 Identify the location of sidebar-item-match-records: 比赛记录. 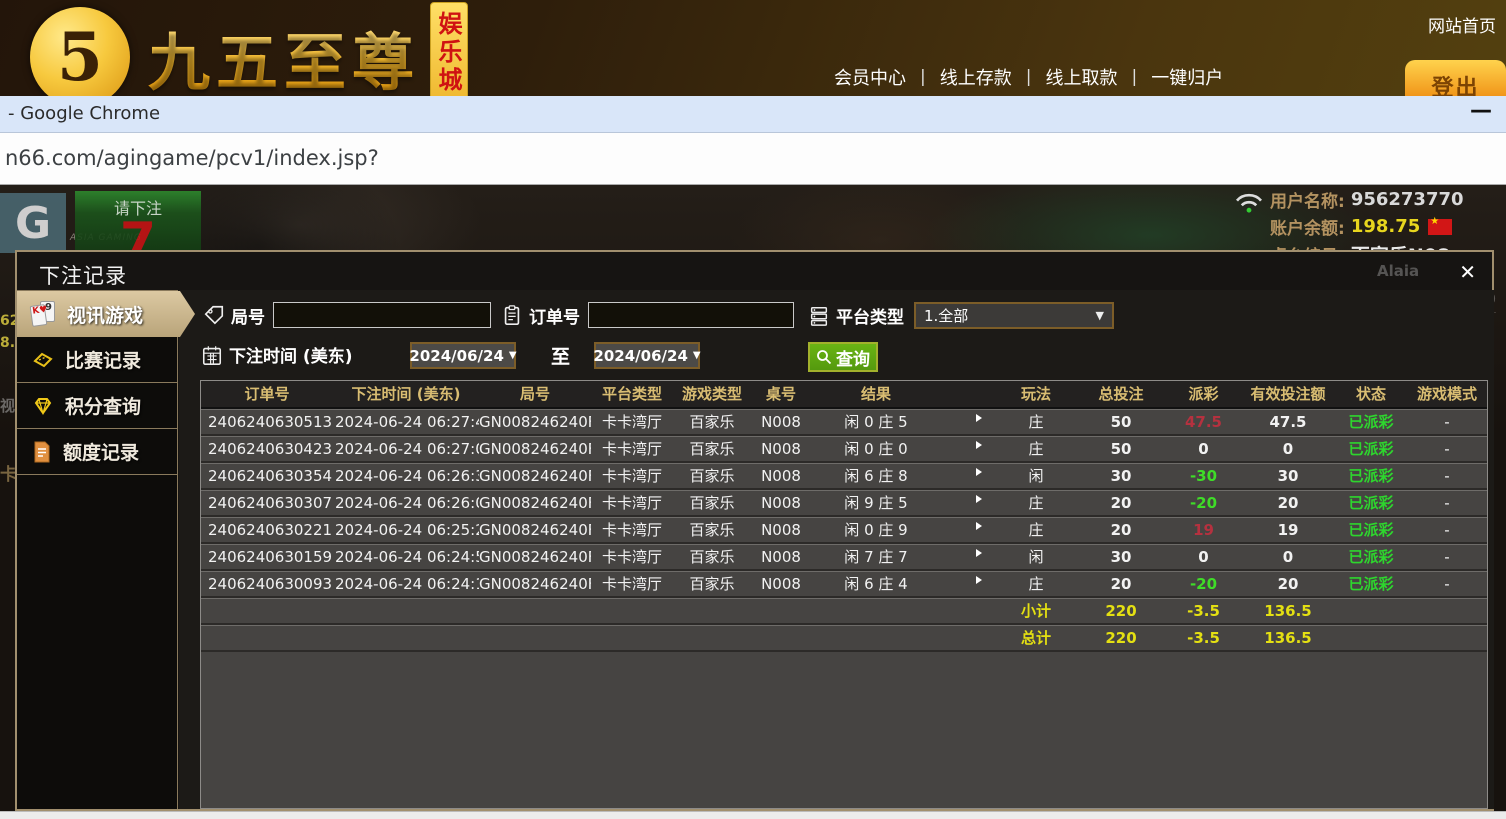
(97, 360).